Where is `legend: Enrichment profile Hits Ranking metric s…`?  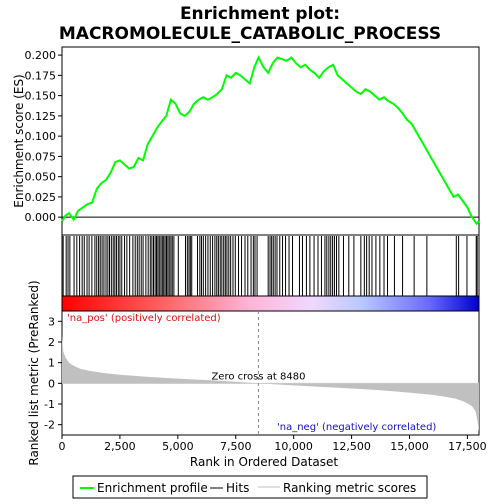
legend: Enrichment profile Hits Ranking metric s… is located at coordinates (250, 487).